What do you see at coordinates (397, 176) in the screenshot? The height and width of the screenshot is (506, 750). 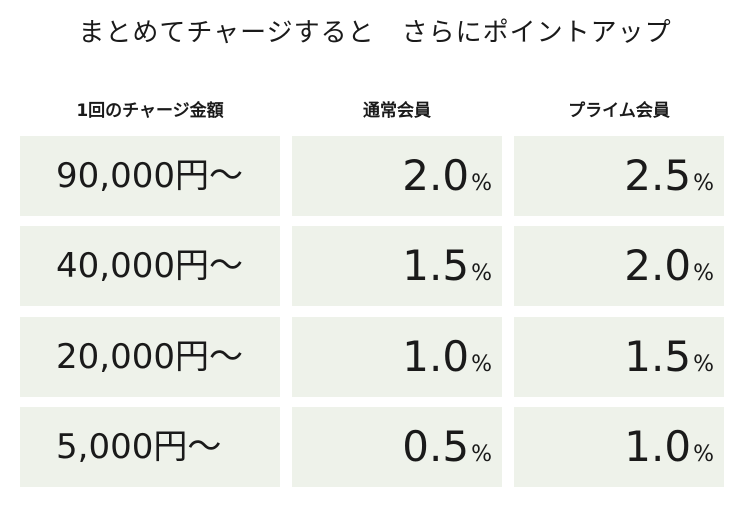 I see `regular-rate-cell: 2.0%` at bounding box center [397, 176].